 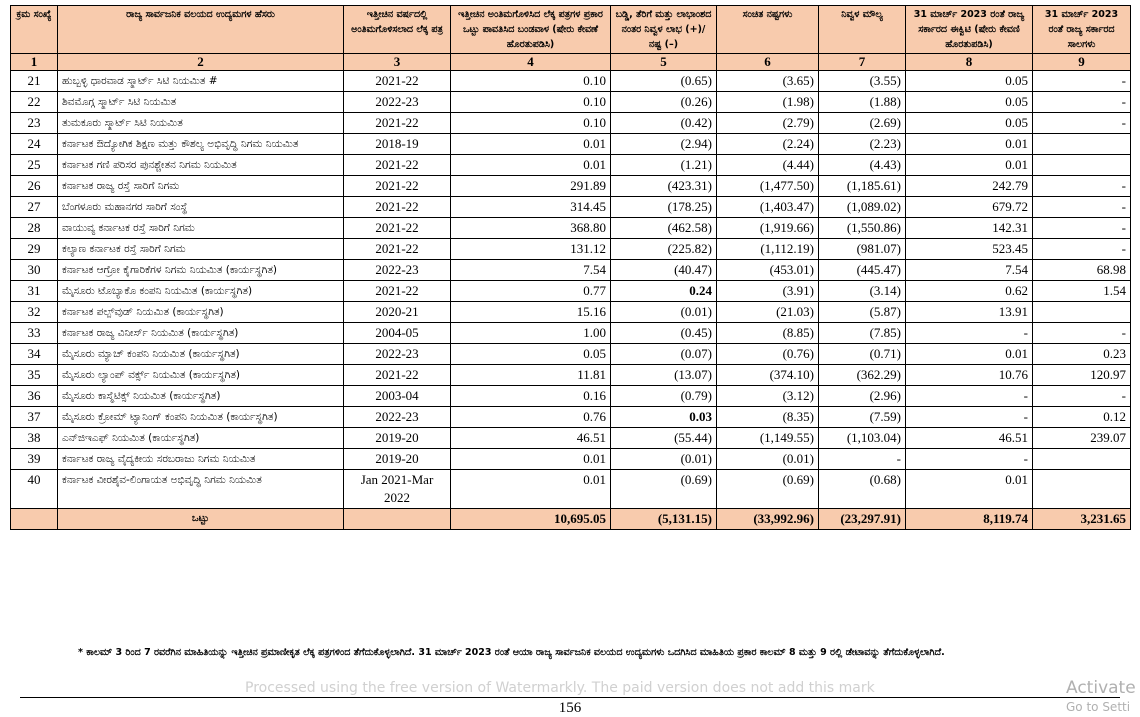 What do you see at coordinates (862, 165) in the screenshot?
I see `cell: (4.43)` at bounding box center [862, 165].